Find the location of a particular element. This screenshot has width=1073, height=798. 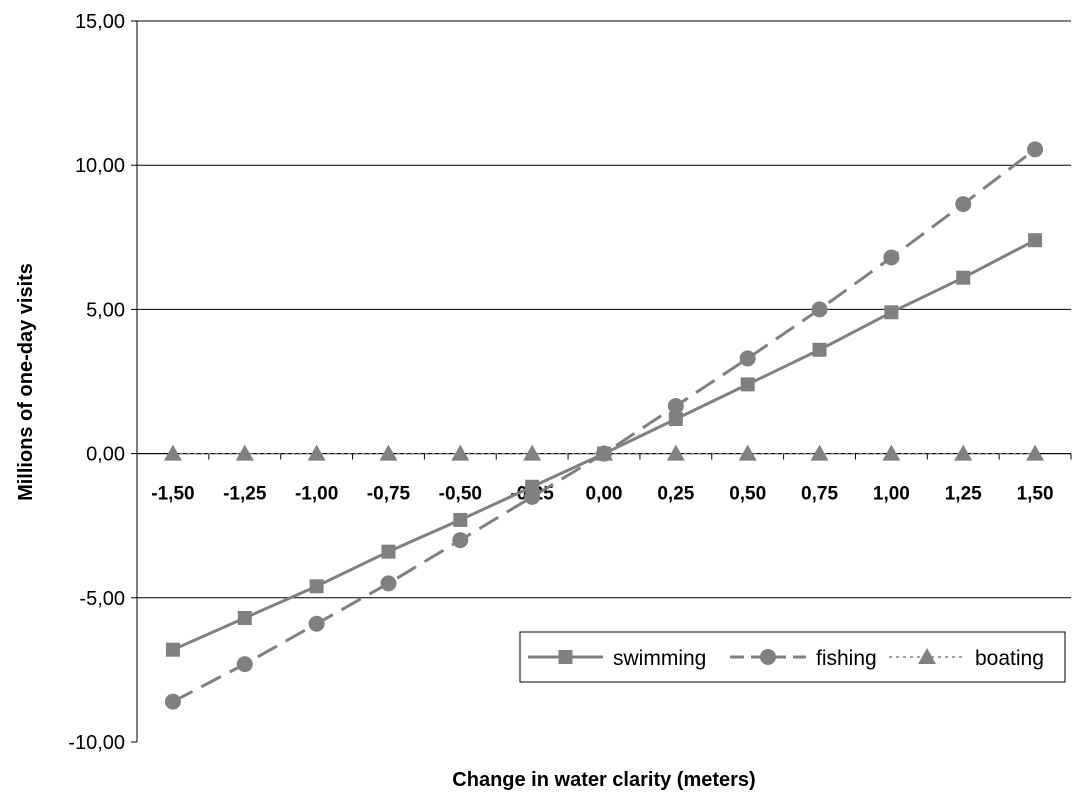

series-boating is located at coordinates (604, 452).